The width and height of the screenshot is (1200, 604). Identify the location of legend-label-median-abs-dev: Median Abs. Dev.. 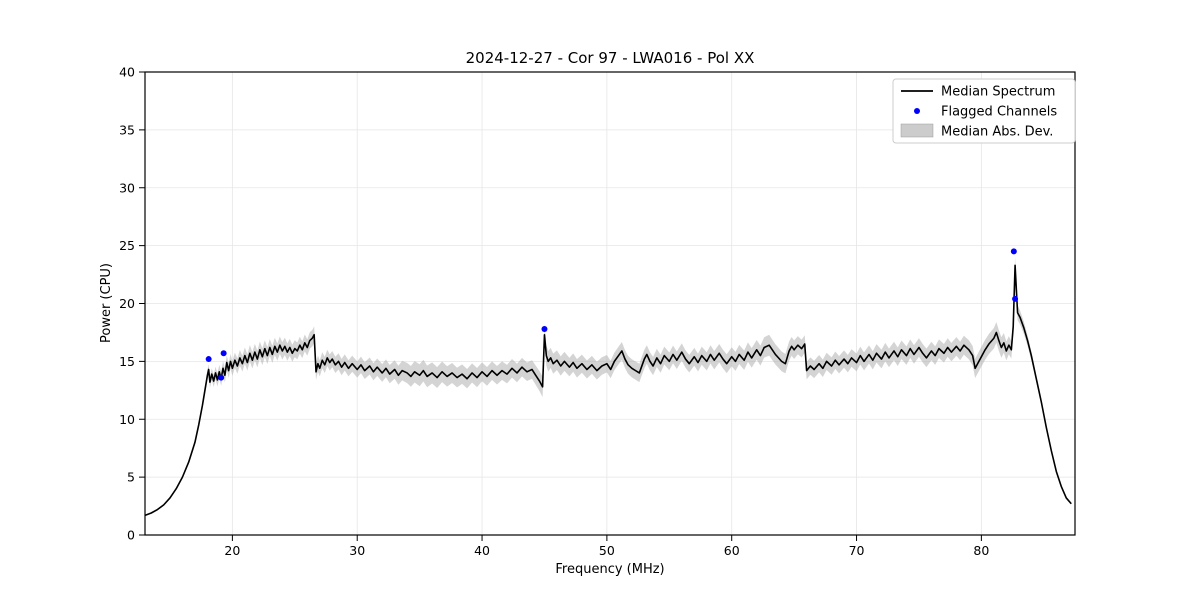
(997, 132).